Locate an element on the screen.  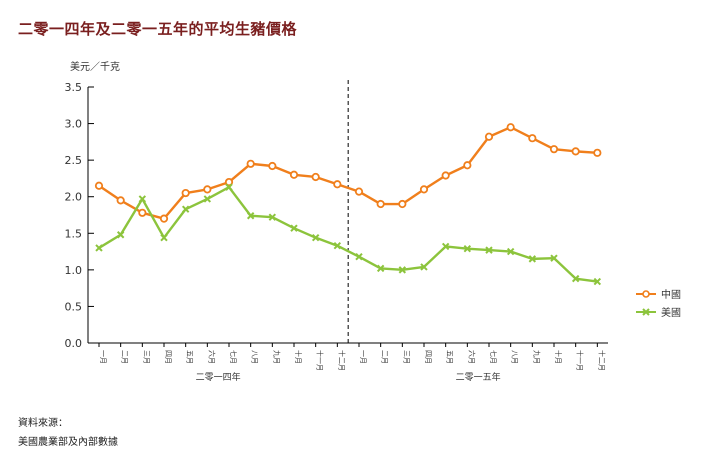
y-tick-label: 0.5 is located at coordinates (74, 306).